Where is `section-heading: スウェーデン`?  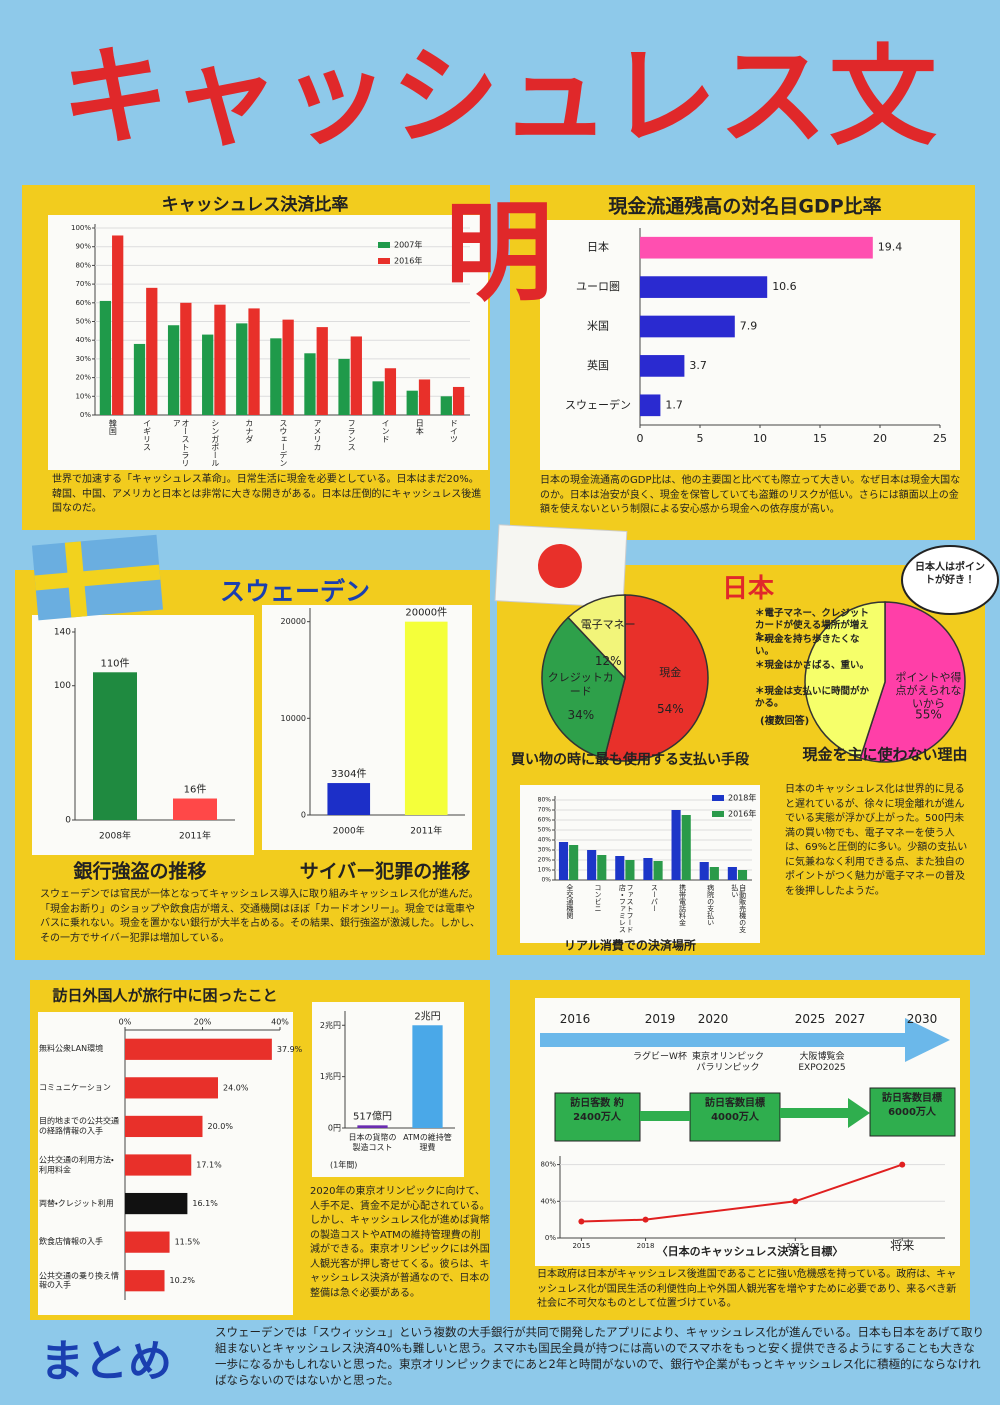
section-heading: スウェーデン is located at coordinates (295, 591).